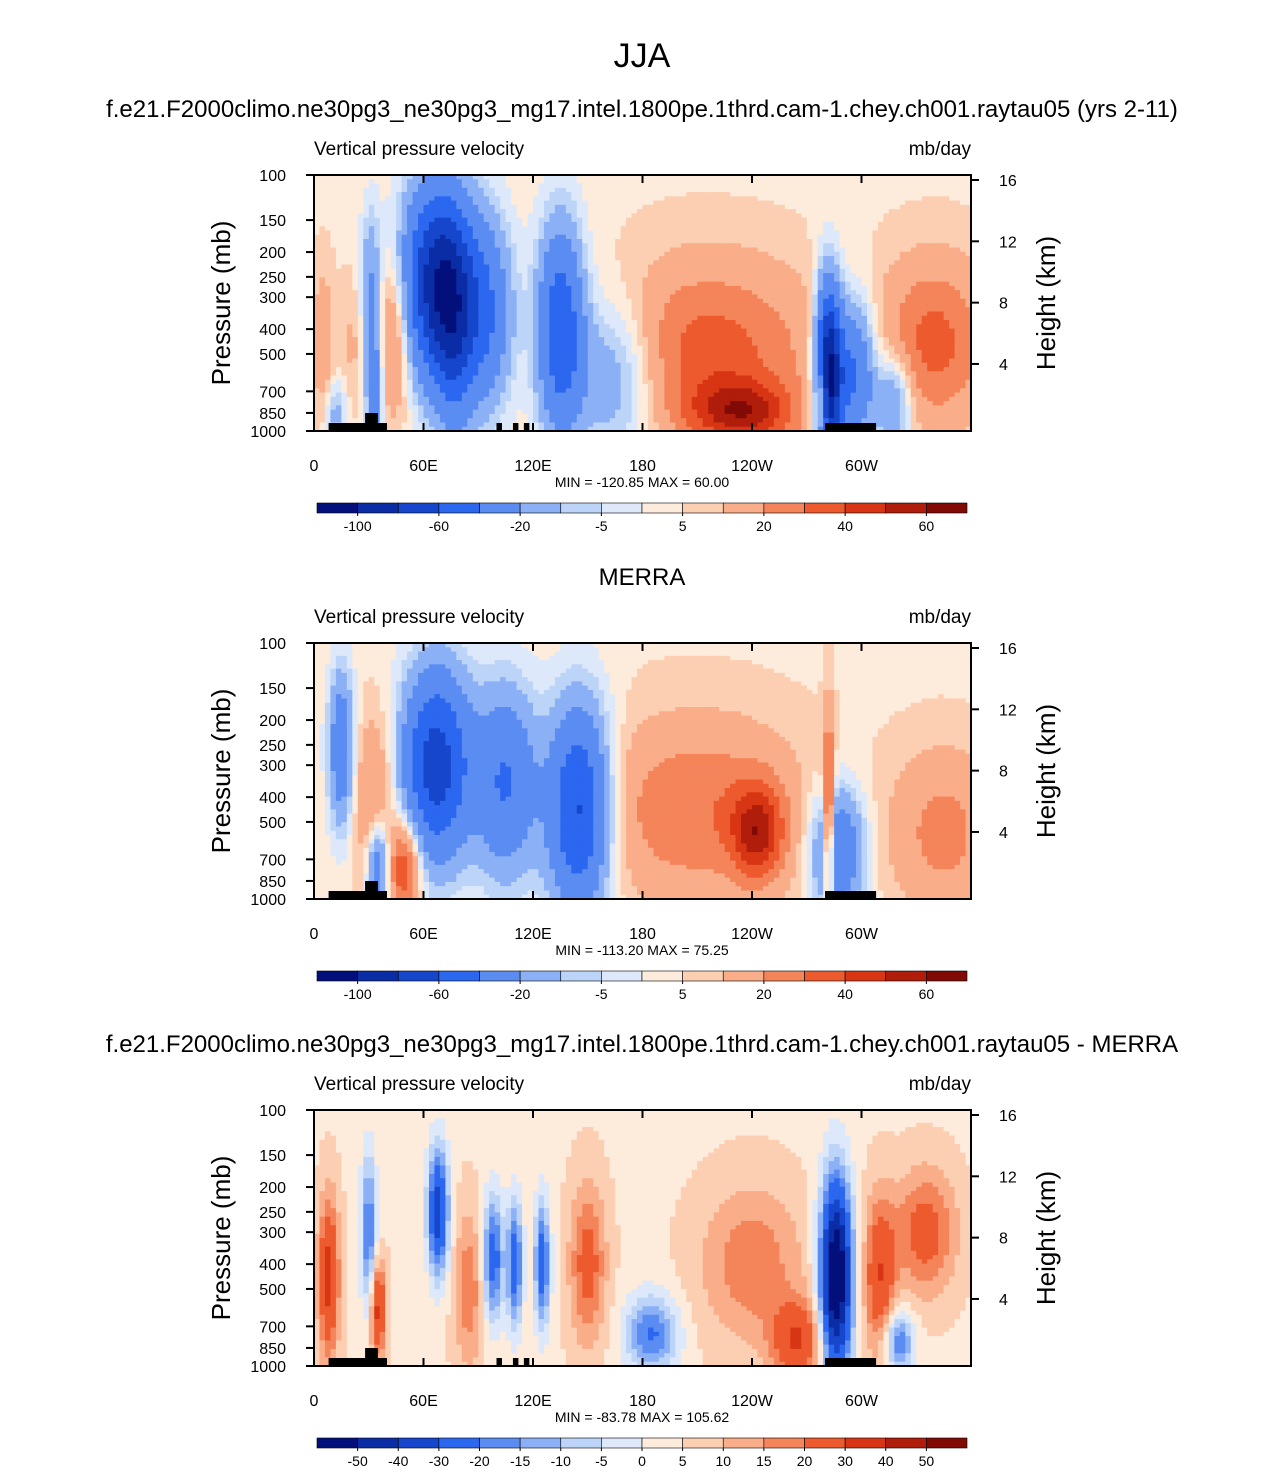 The image size is (1285, 1472). Describe the element at coordinates (642, 1461) in the screenshot. I see `colorbar-label: 0` at that location.